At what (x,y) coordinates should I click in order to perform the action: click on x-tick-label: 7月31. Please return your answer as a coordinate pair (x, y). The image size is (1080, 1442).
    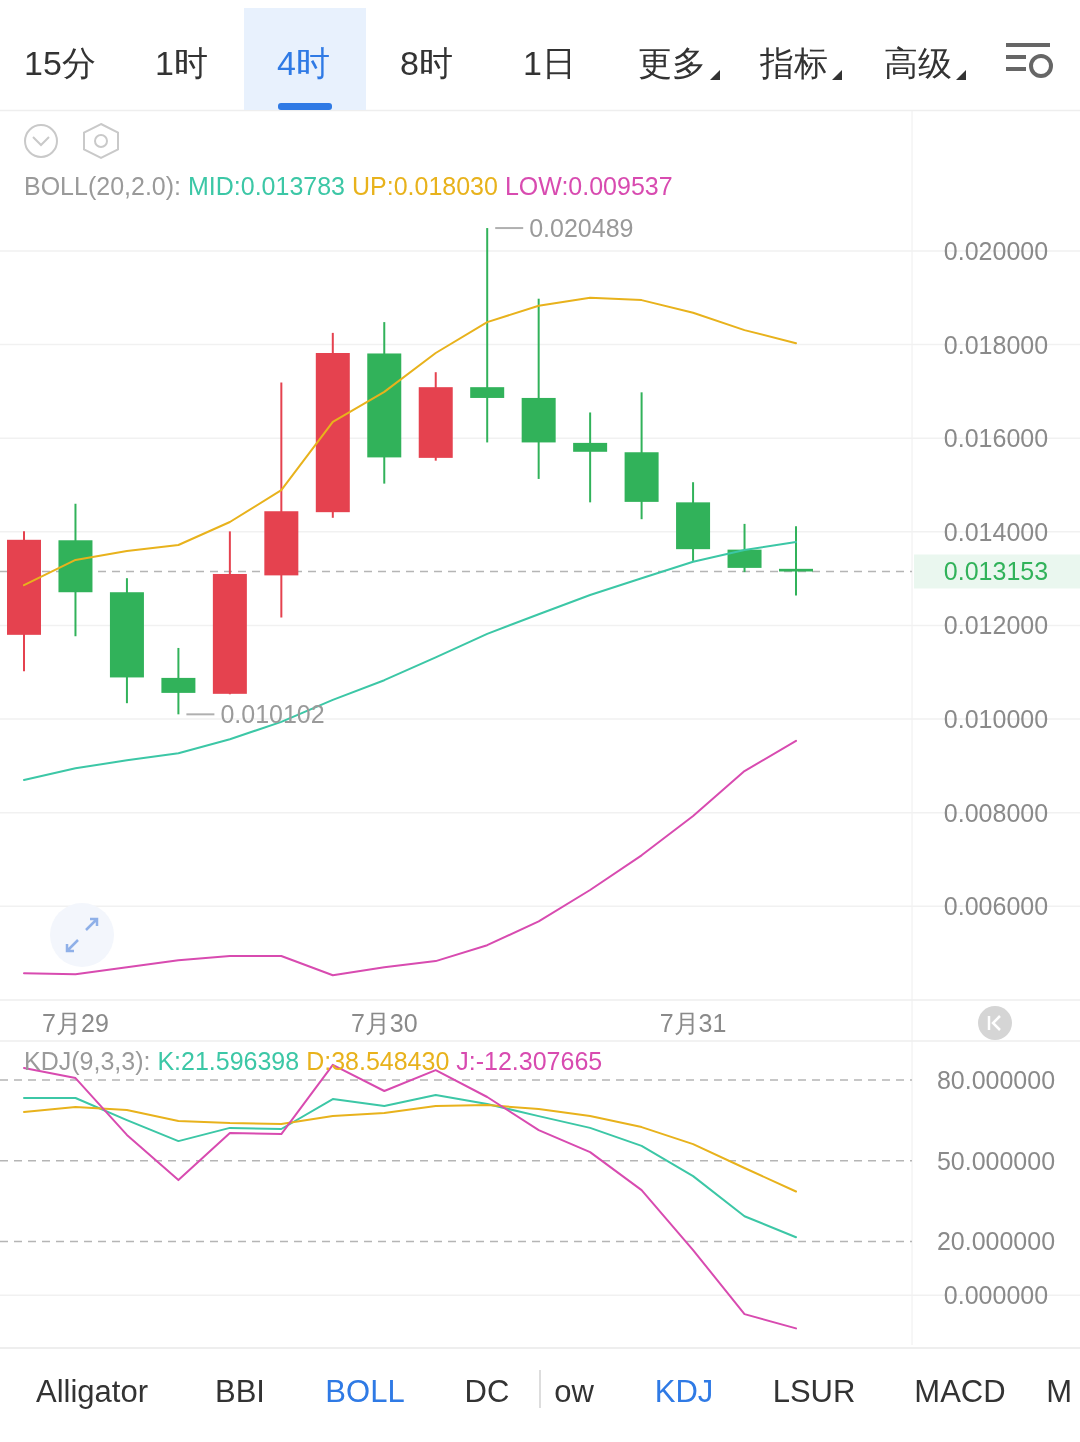
    Looking at the image, I should click on (693, 1023).